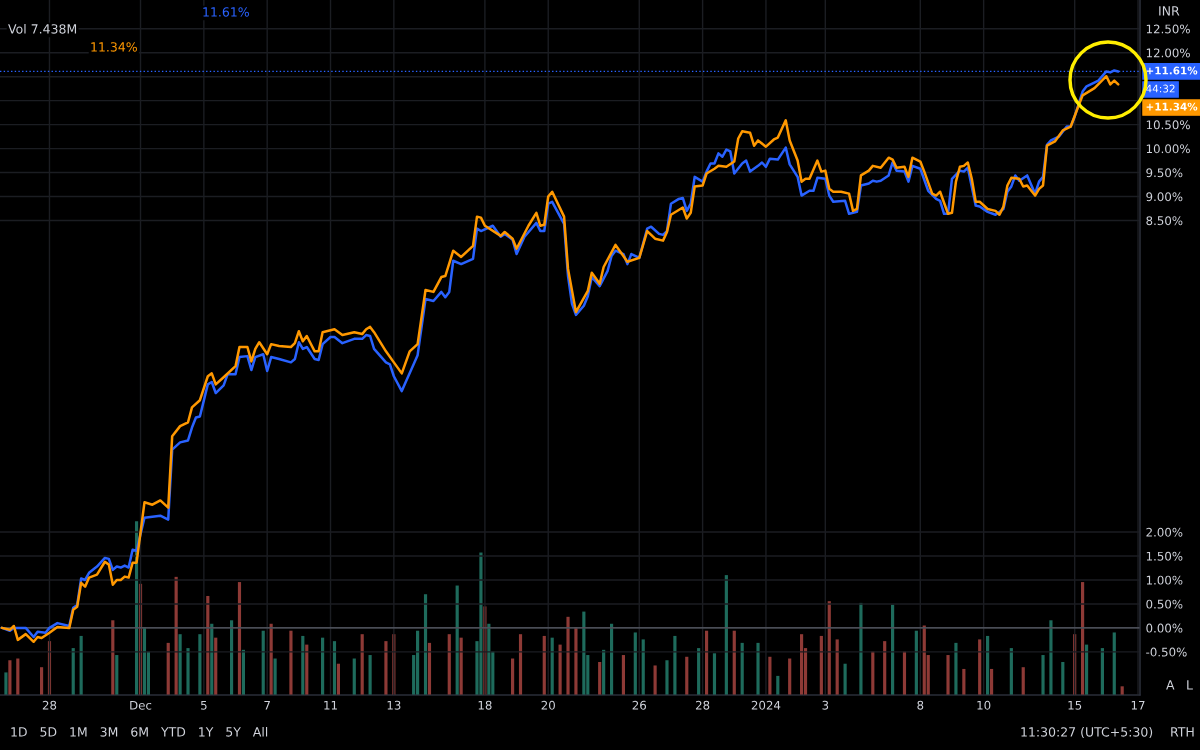 The width and height of the screenshot is (1200, 750). I want to click on x-tick-label: 5, so click(204, 705).